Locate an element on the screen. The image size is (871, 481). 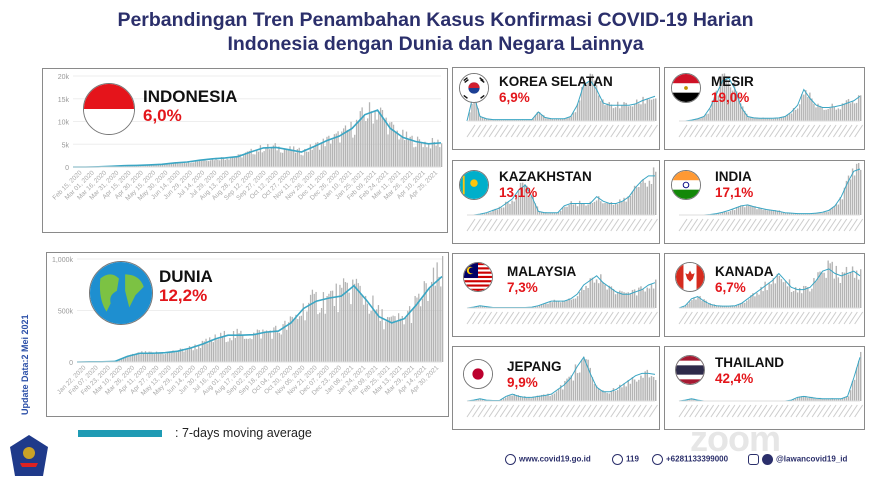
zoom-watermark: zoom is located at coordinates (735, 438).